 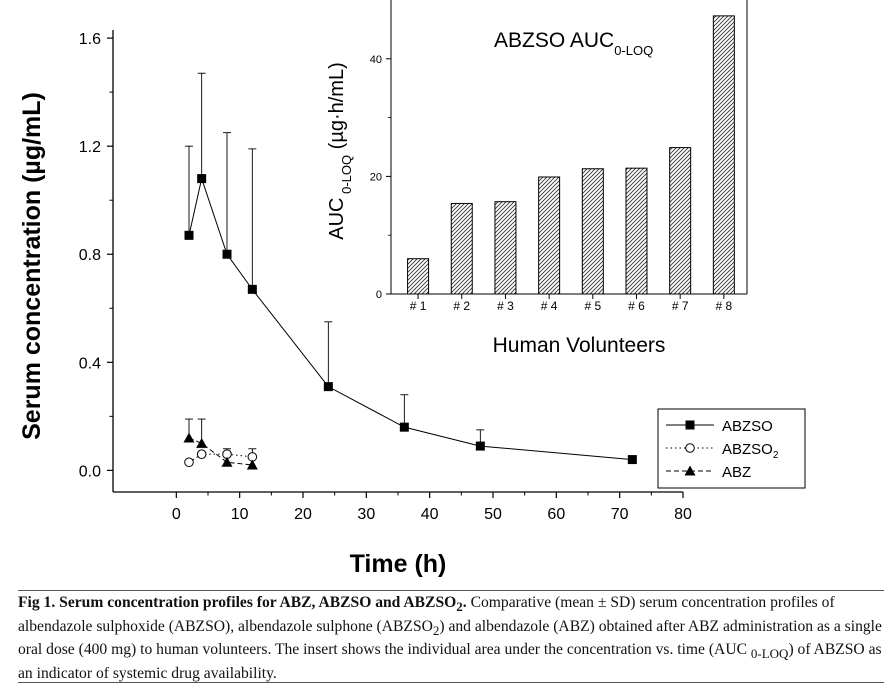 What do you see at coordinates (549, 306) in the screenshot?
I see `inset-x-tick-label: # 4` at bounding box center [549, 306].